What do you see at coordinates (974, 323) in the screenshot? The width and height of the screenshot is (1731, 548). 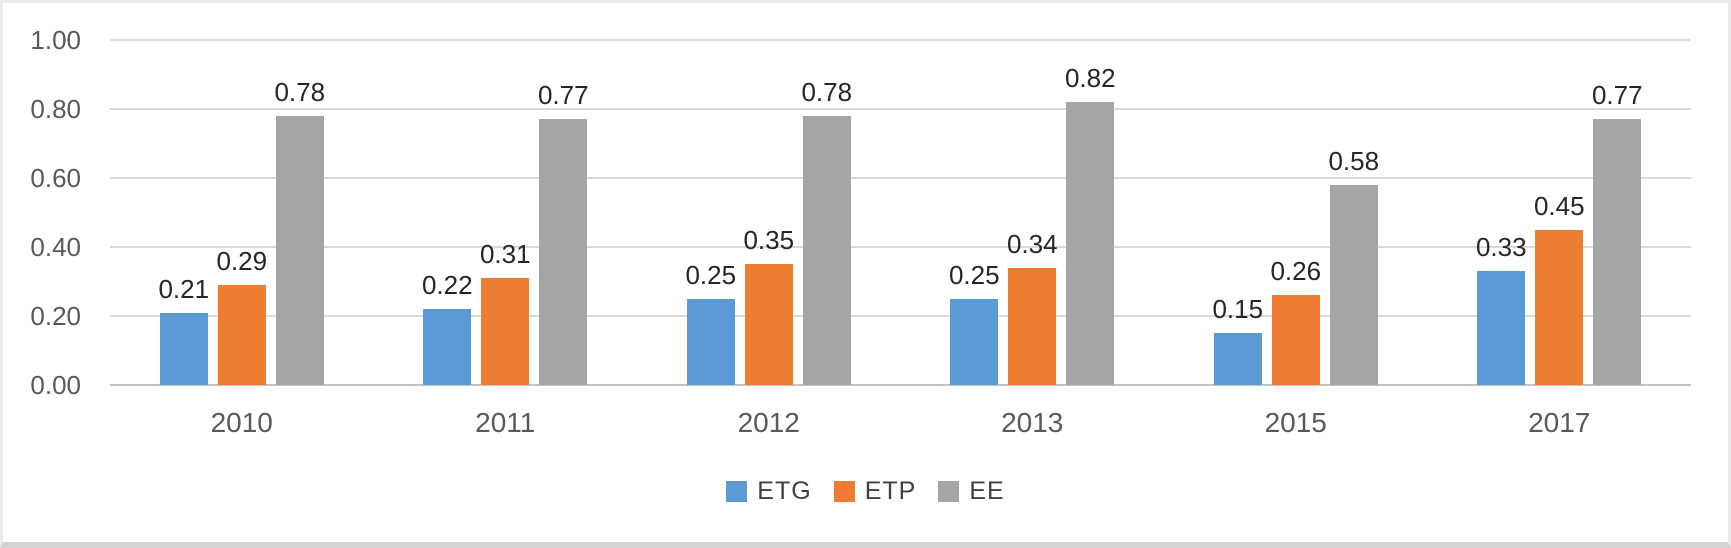 I see `bar-etg-2013: 0.25` at bounding box center [974, 323].